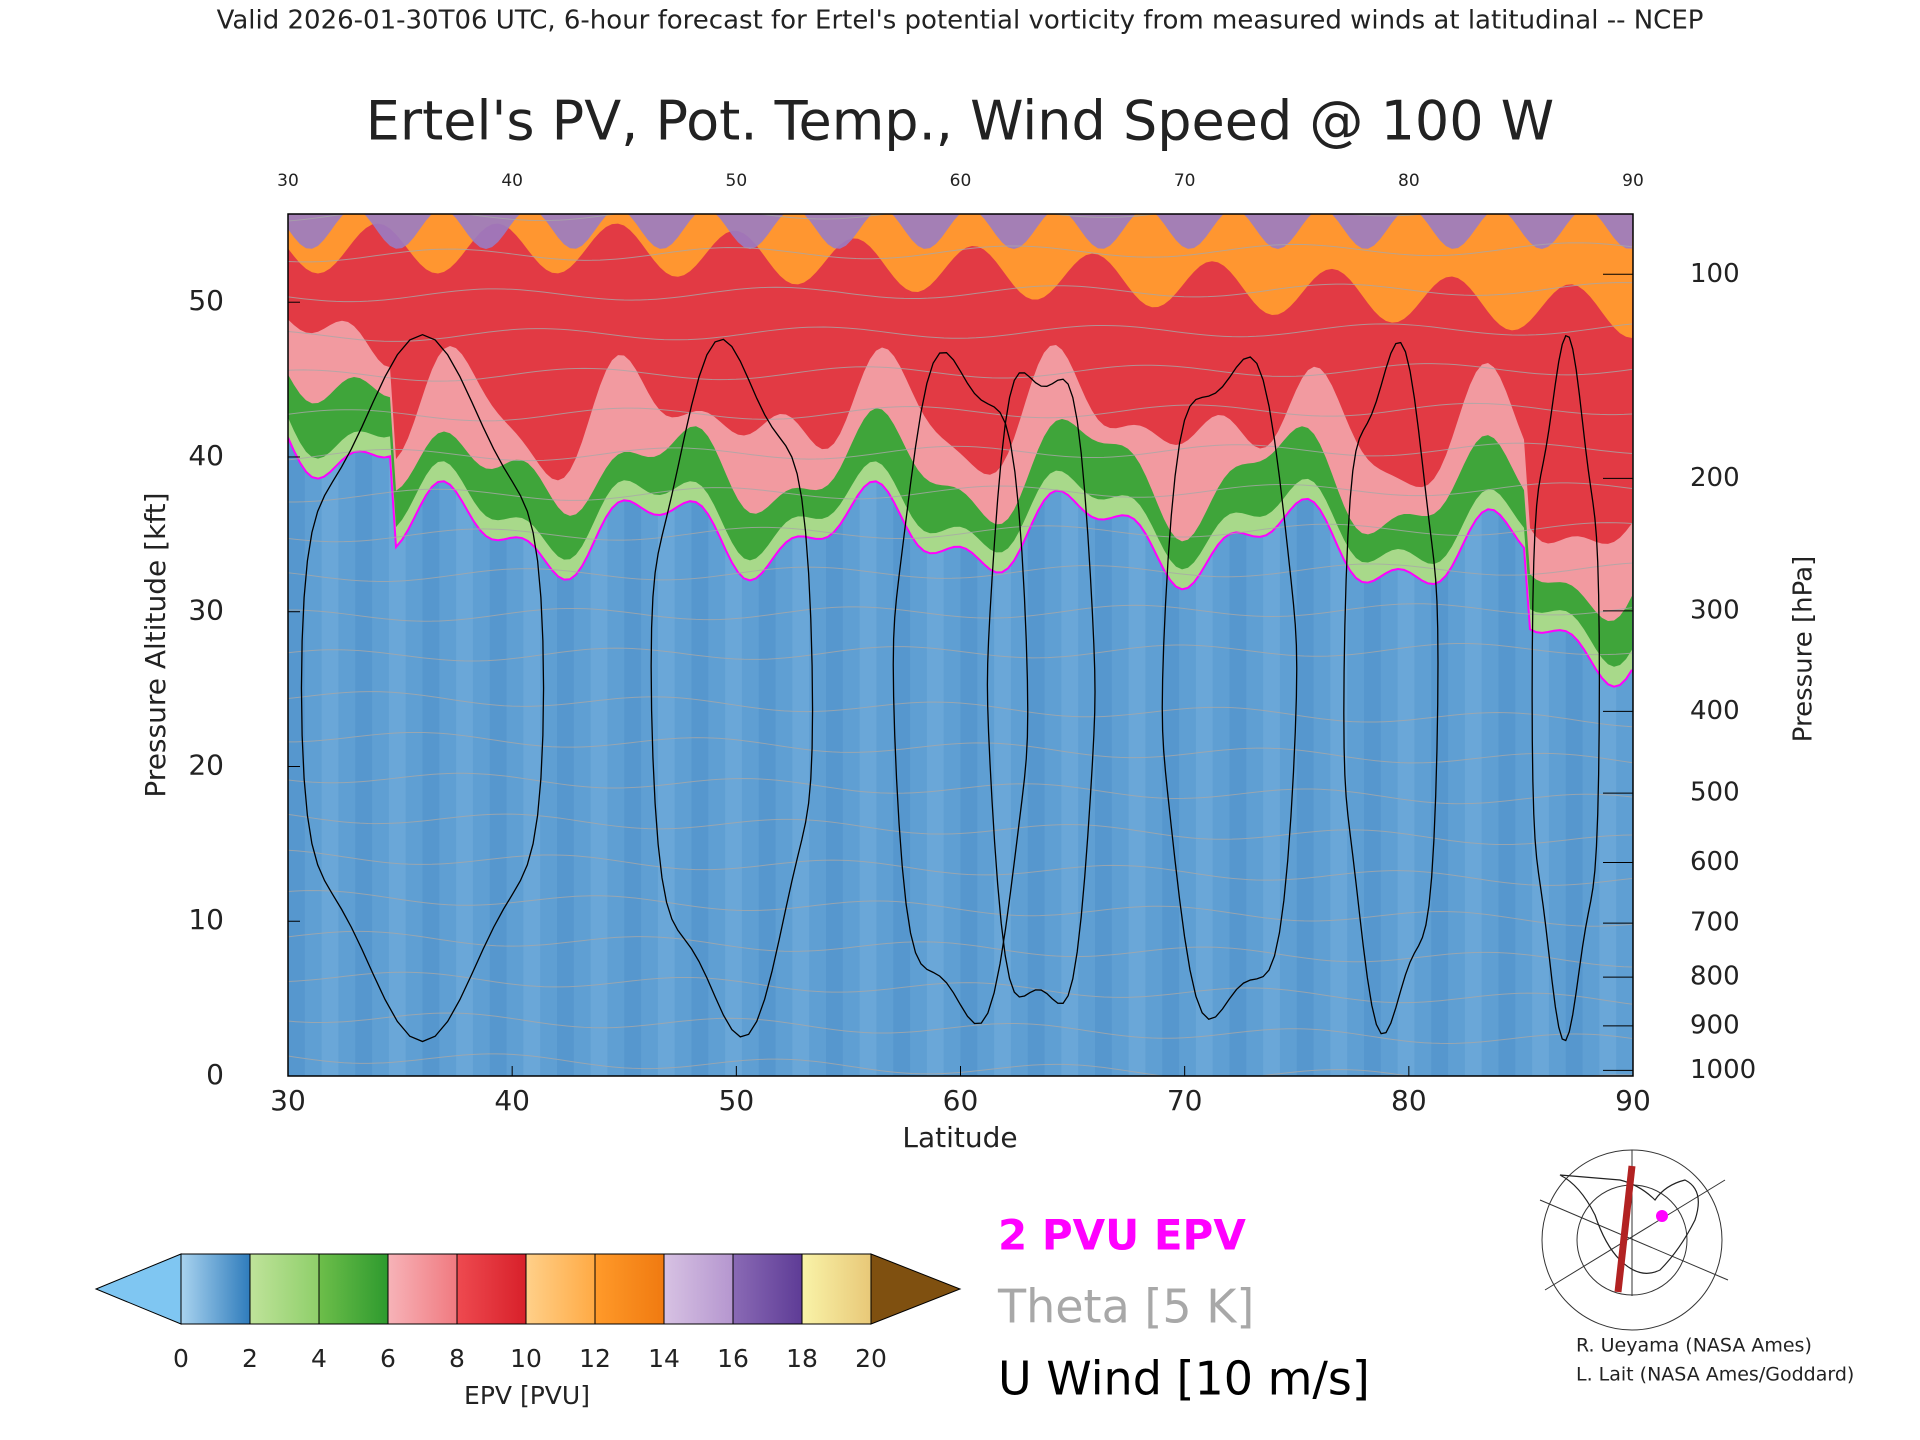  Describe the element at coordinates (319, 1358) in the screenshot. I see `colorbar-tick-label: 4` at that location.